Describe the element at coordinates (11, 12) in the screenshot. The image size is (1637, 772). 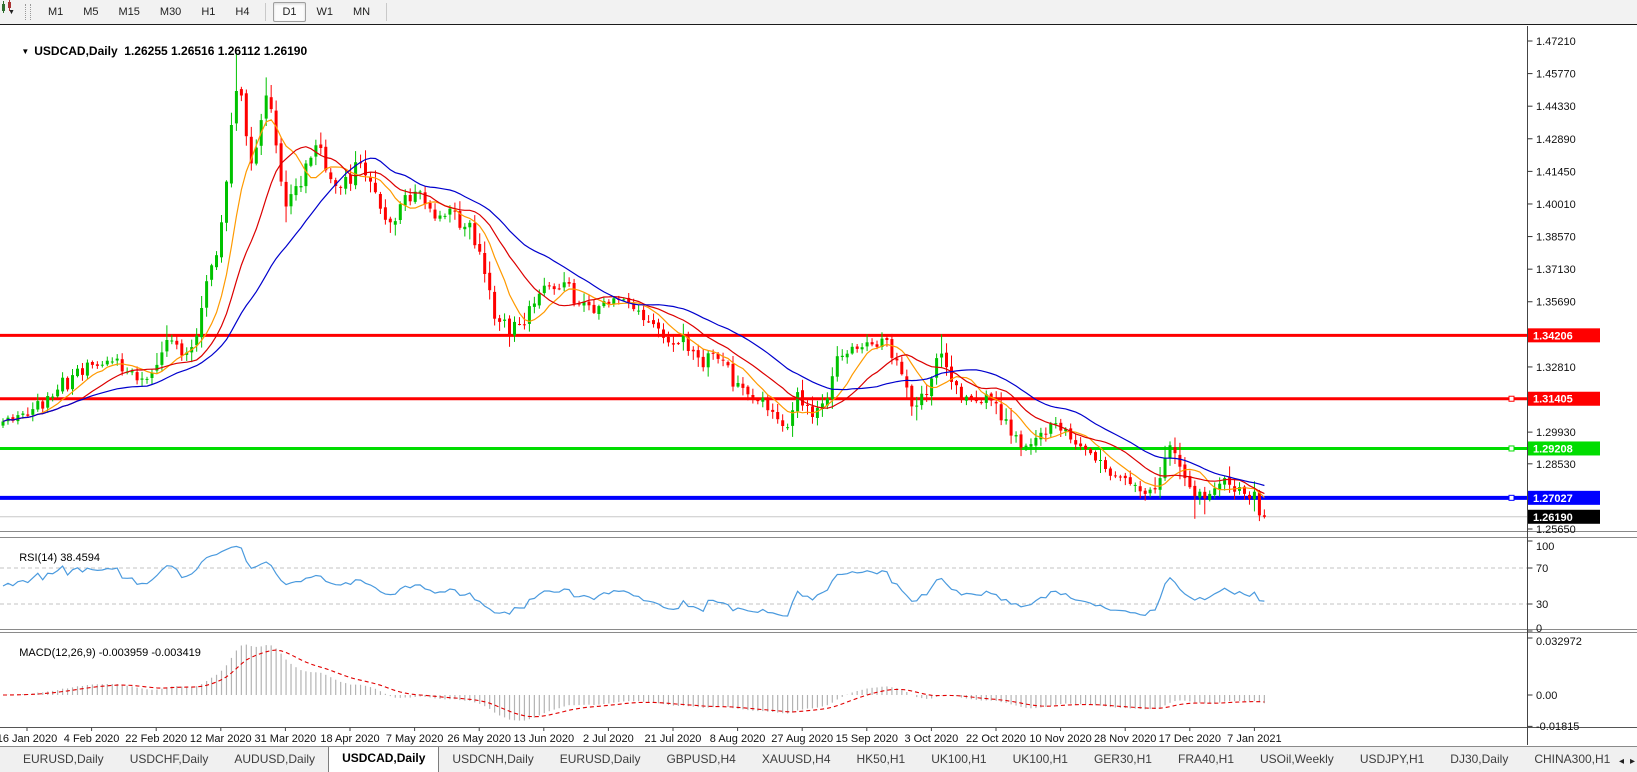
I see `chart-cursor-dropdown-icon: ▼` at that location.